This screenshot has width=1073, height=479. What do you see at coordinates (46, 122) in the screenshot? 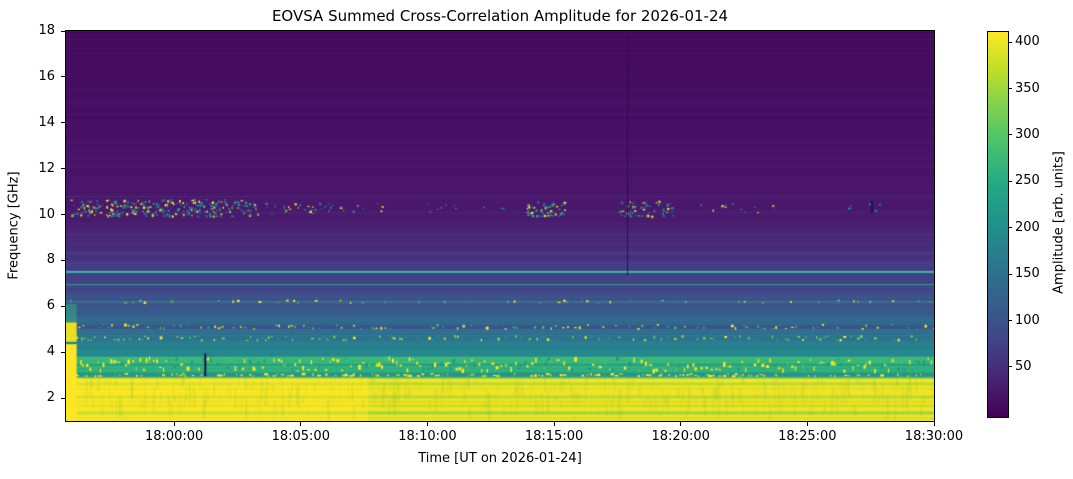
I see `y-tick-label: 14` at bounding box center [46, 122].